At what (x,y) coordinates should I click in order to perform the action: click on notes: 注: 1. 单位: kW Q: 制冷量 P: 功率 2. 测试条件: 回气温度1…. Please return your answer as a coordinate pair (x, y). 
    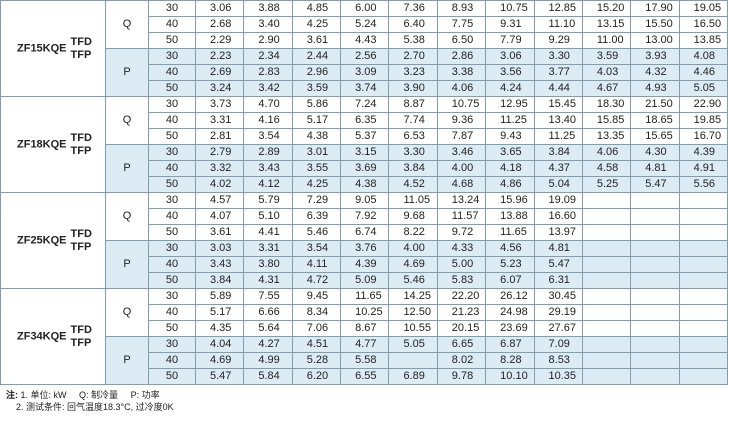
    Looking at the image, I should click on (90, 401).